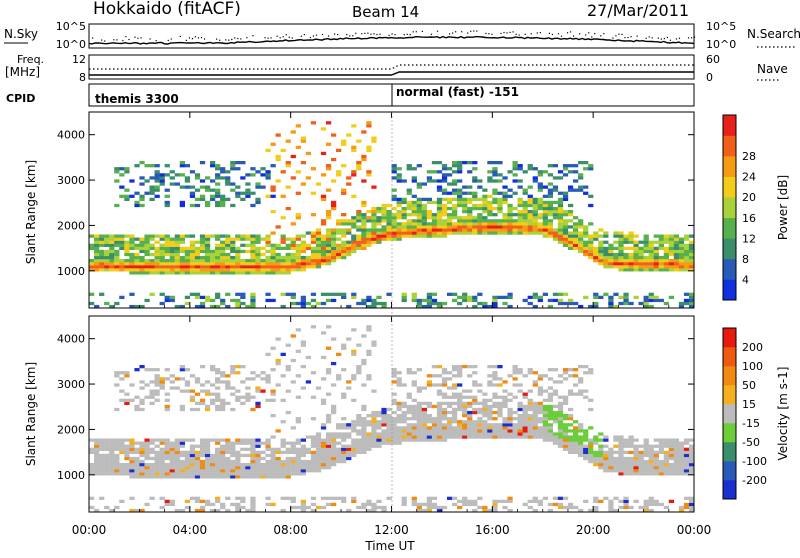  Describe the element at coordinates (31, 414) in the screenshot. I see `velocity-ylabel: Slant Range [km]` at that location.